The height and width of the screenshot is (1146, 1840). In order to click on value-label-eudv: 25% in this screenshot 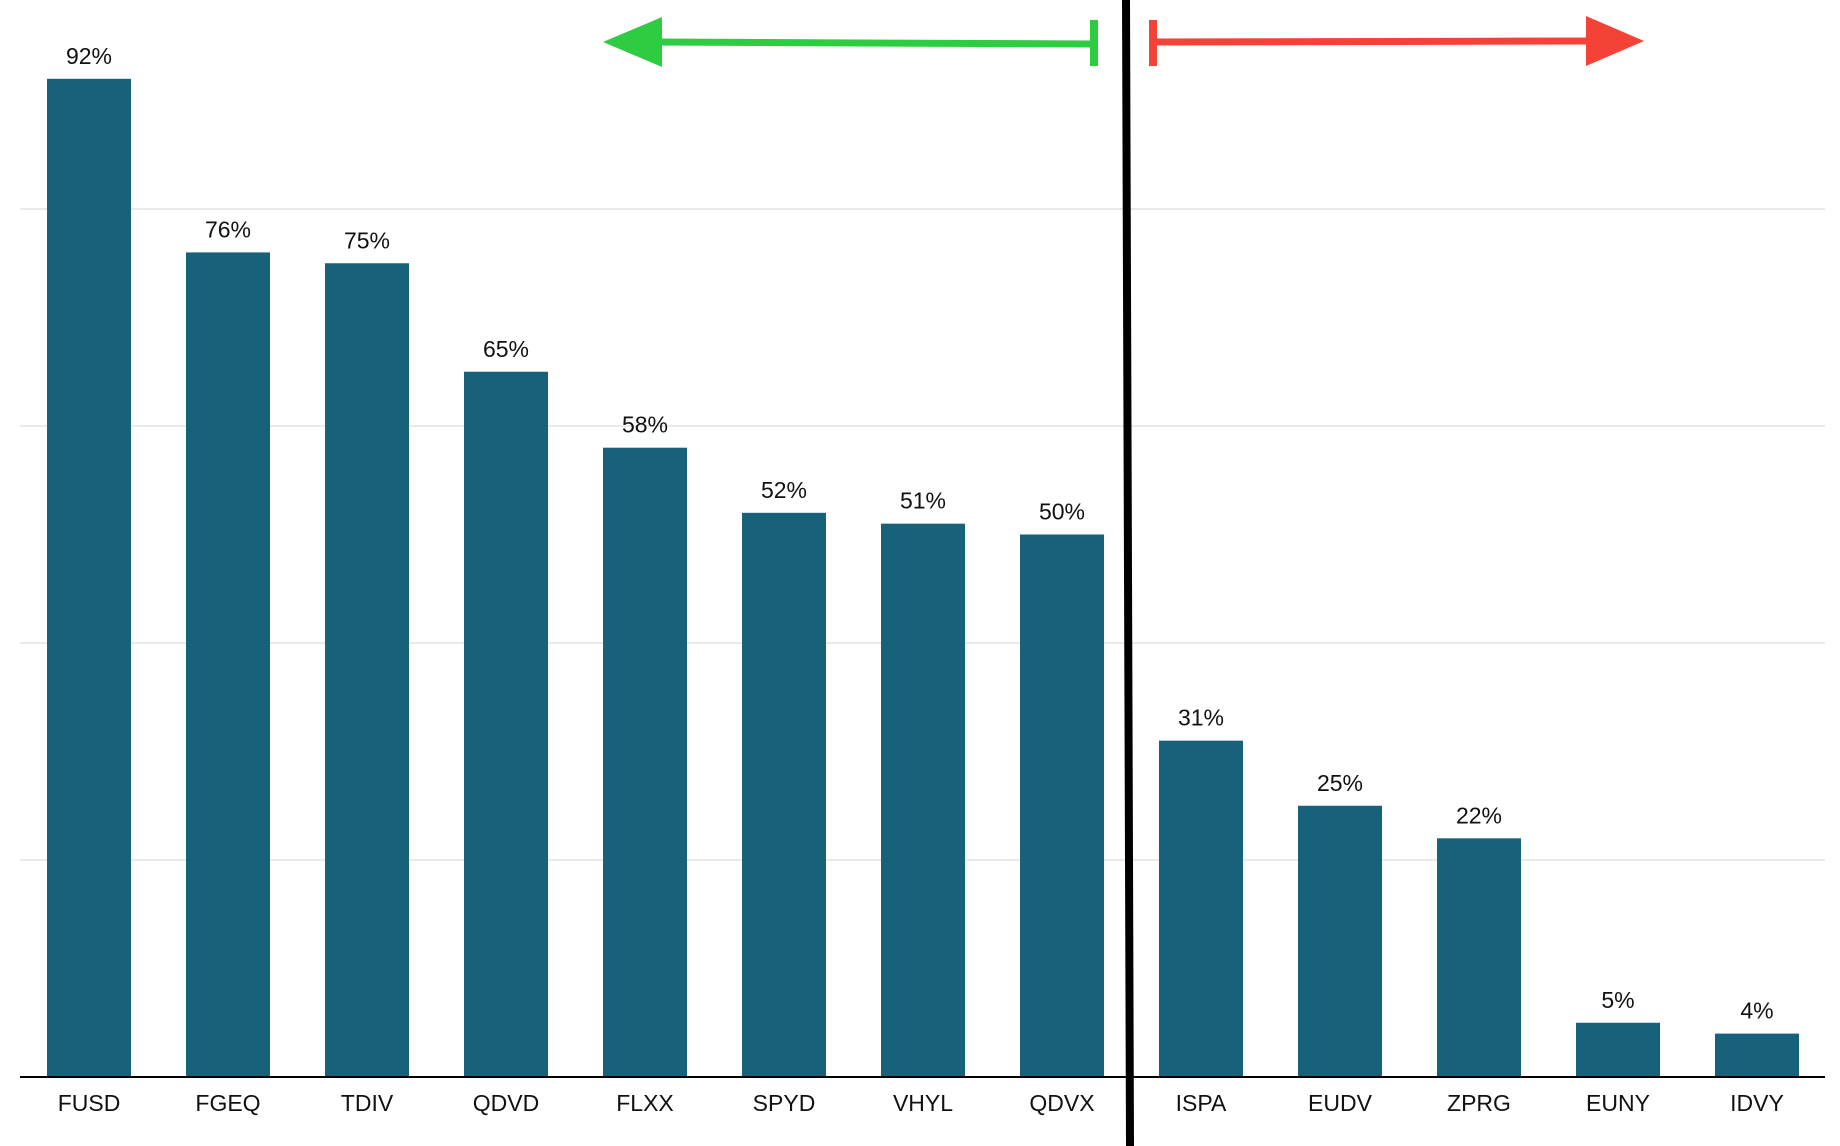, I will do `click(1340, 783)`.